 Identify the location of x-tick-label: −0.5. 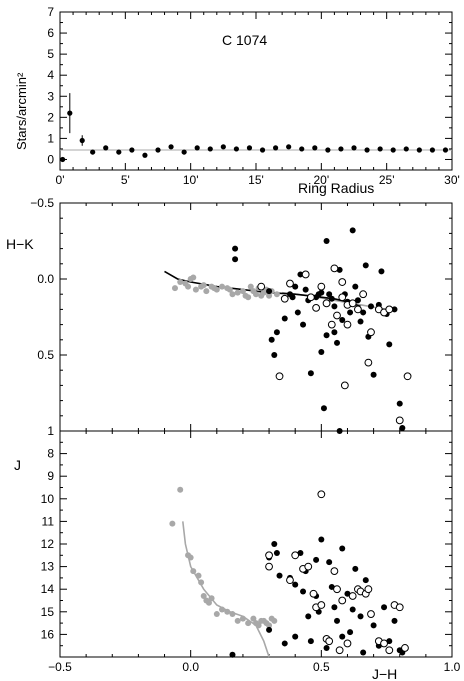
(60, 667).